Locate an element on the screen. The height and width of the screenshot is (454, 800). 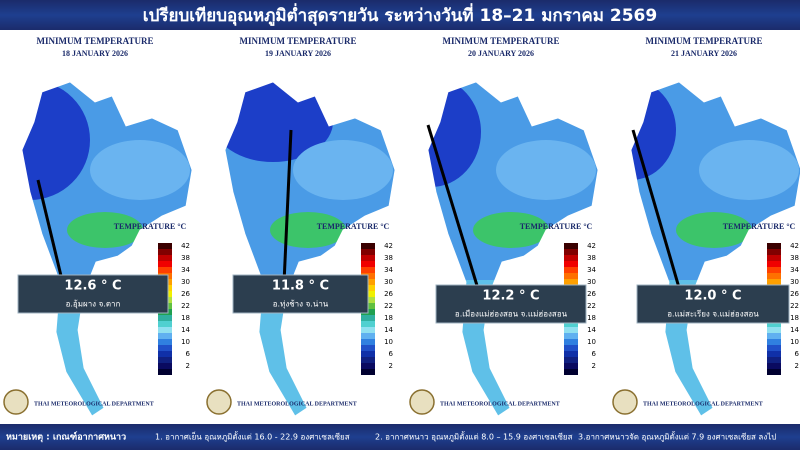
panel-date: 21 JANUARY 2026 is located at coordinates (704, 53).